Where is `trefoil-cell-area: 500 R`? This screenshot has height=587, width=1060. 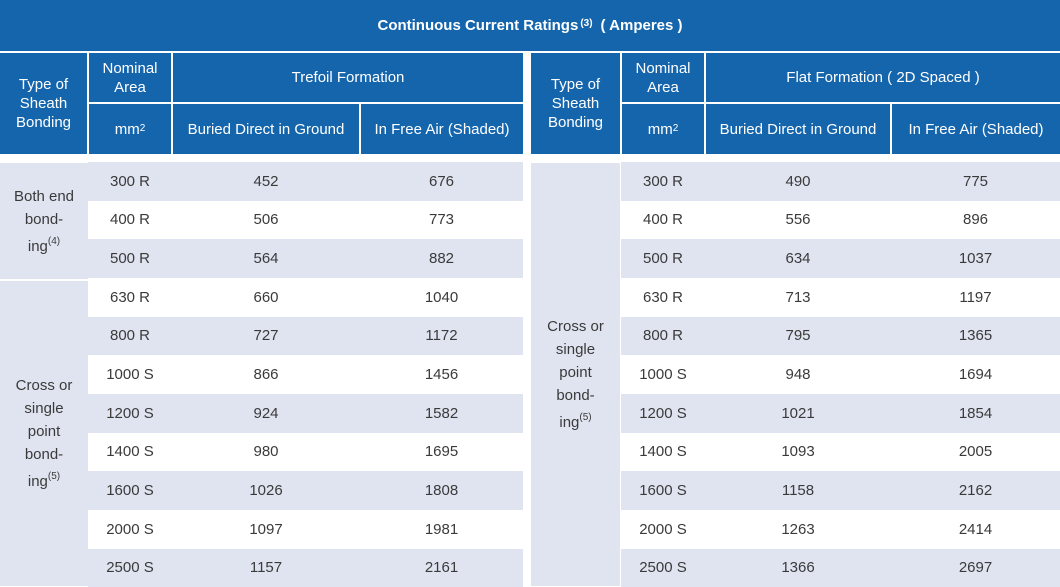 trefoil-cell-area: 500 R is located at coordinates (130, 258).